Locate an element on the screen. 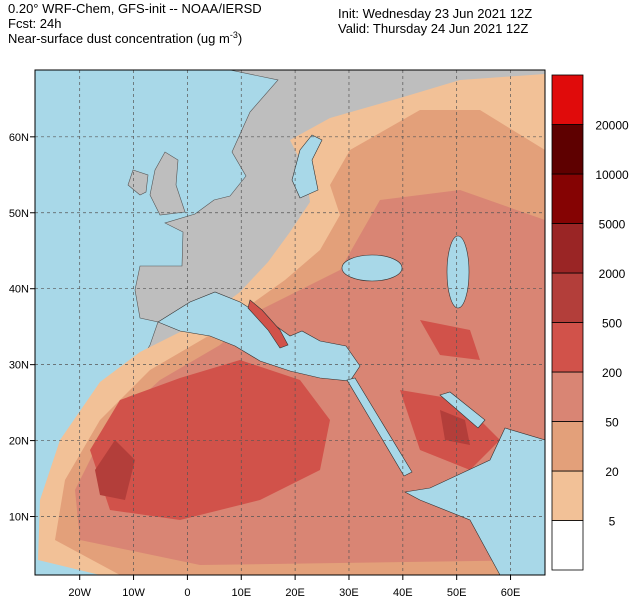  y-tick-label: 30N is located at coordinates (19, 366).